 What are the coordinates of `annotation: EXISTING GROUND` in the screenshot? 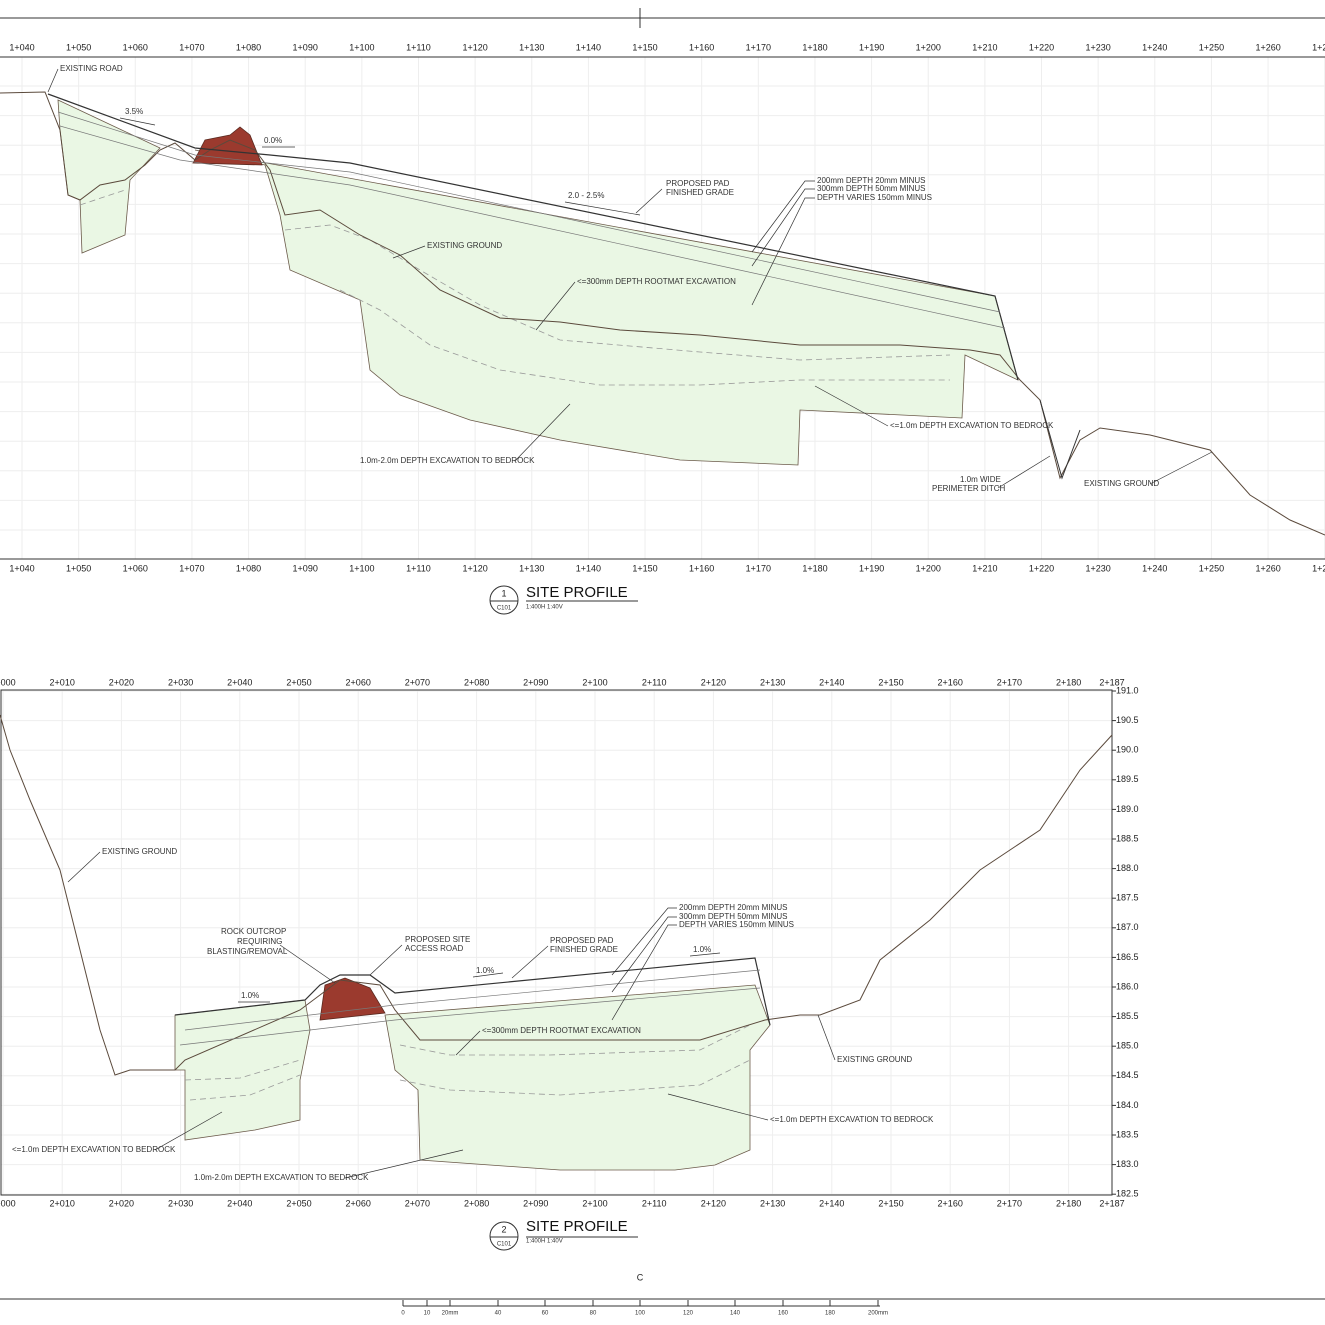 It's located at (1121, 483).